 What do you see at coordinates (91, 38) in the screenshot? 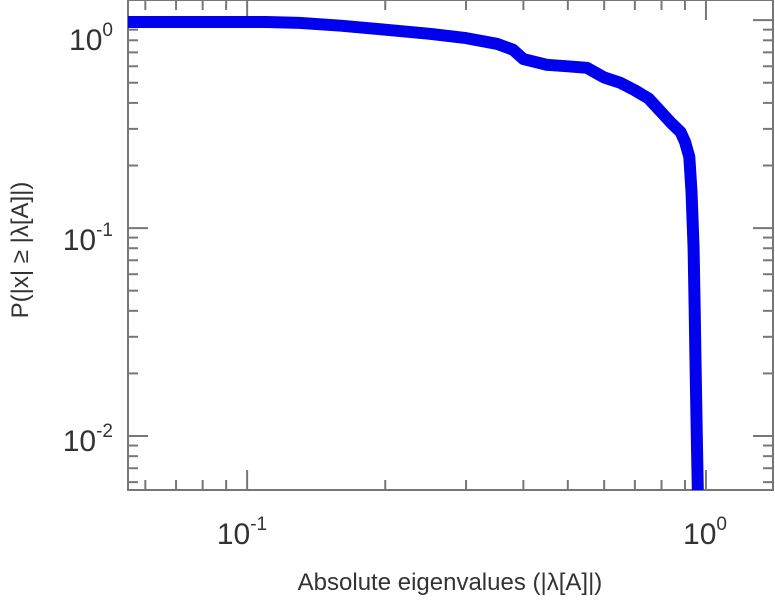
I see `y-tick-label-0: 10⁰` at bounding box center [91, 38].